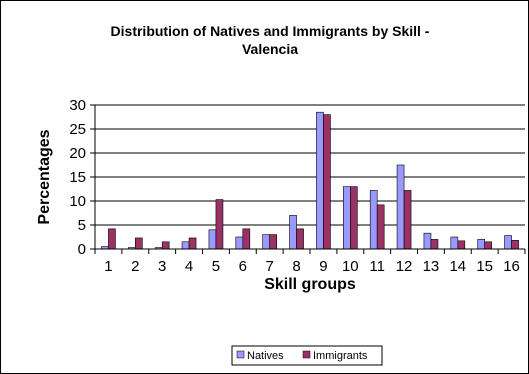  What do you see at coordinates (77, 129) in the screenshot?
I see `y-tick-label: 25` at bounding box center [77, 129].